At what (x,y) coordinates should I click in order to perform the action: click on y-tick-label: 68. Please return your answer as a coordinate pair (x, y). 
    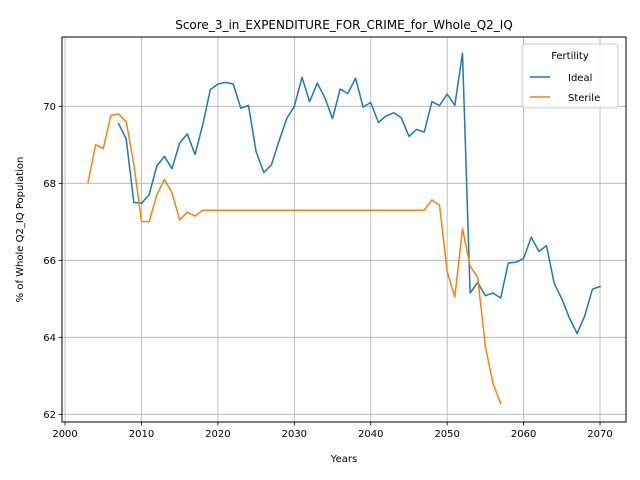
    Looking at the image, I should click on (49, 184).